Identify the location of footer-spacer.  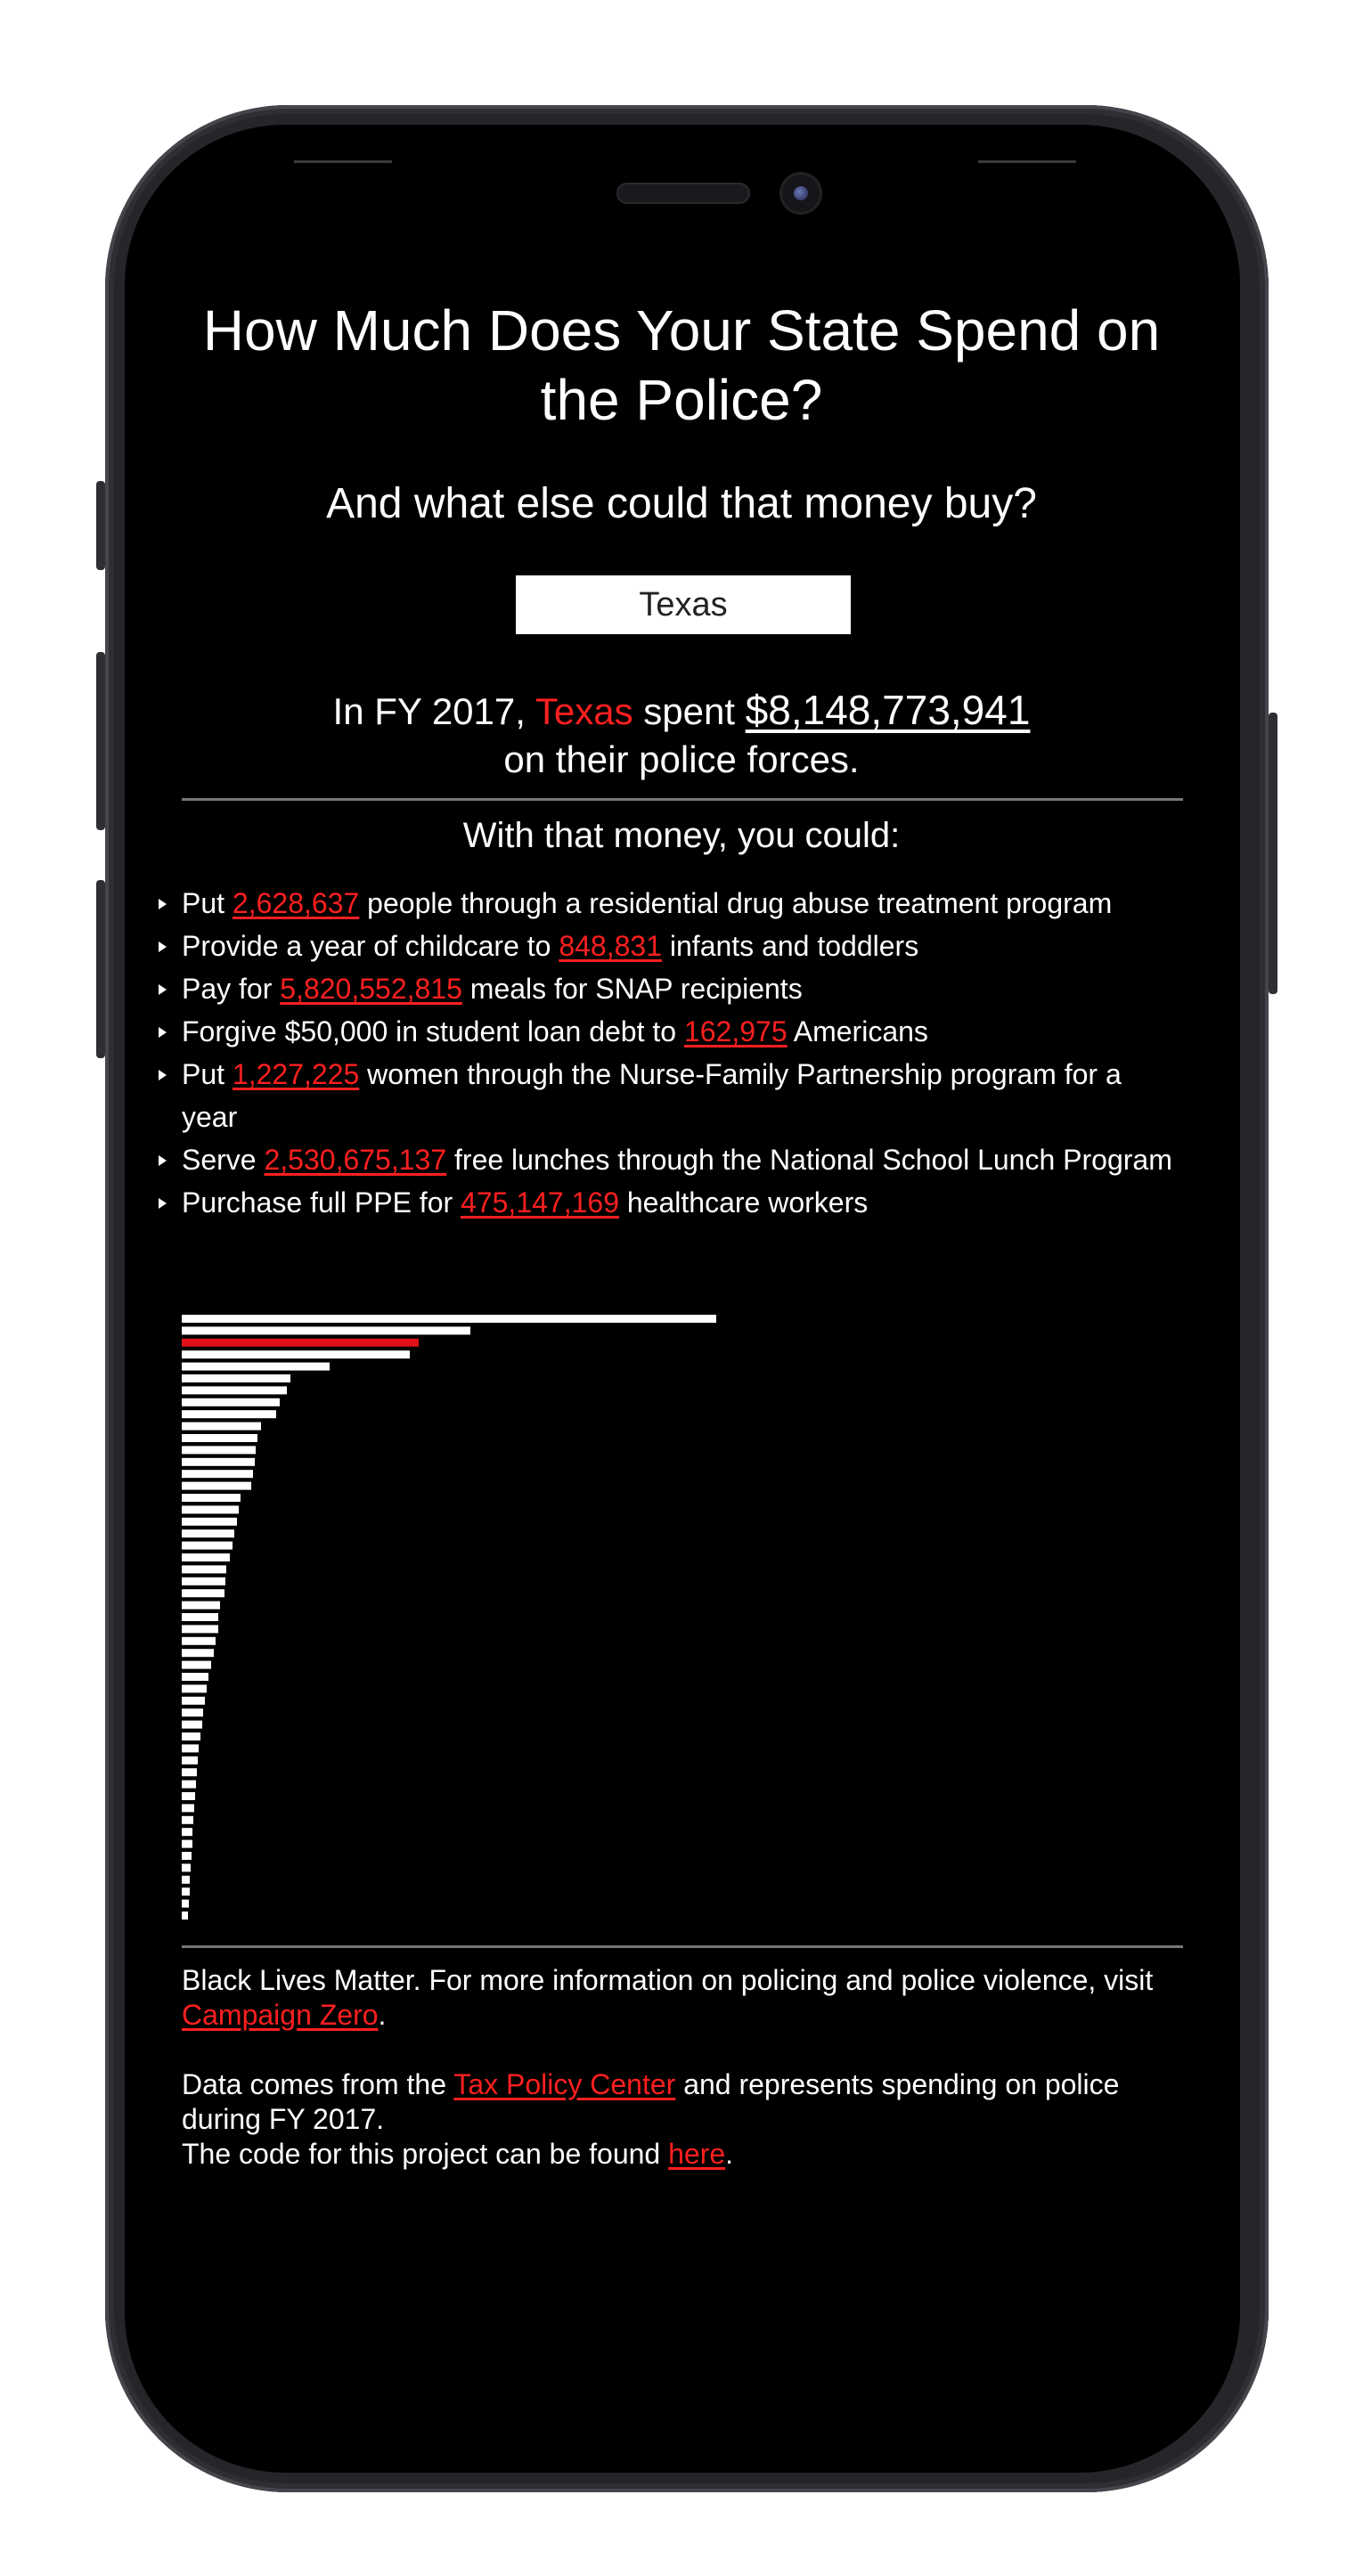
(682, 2050).